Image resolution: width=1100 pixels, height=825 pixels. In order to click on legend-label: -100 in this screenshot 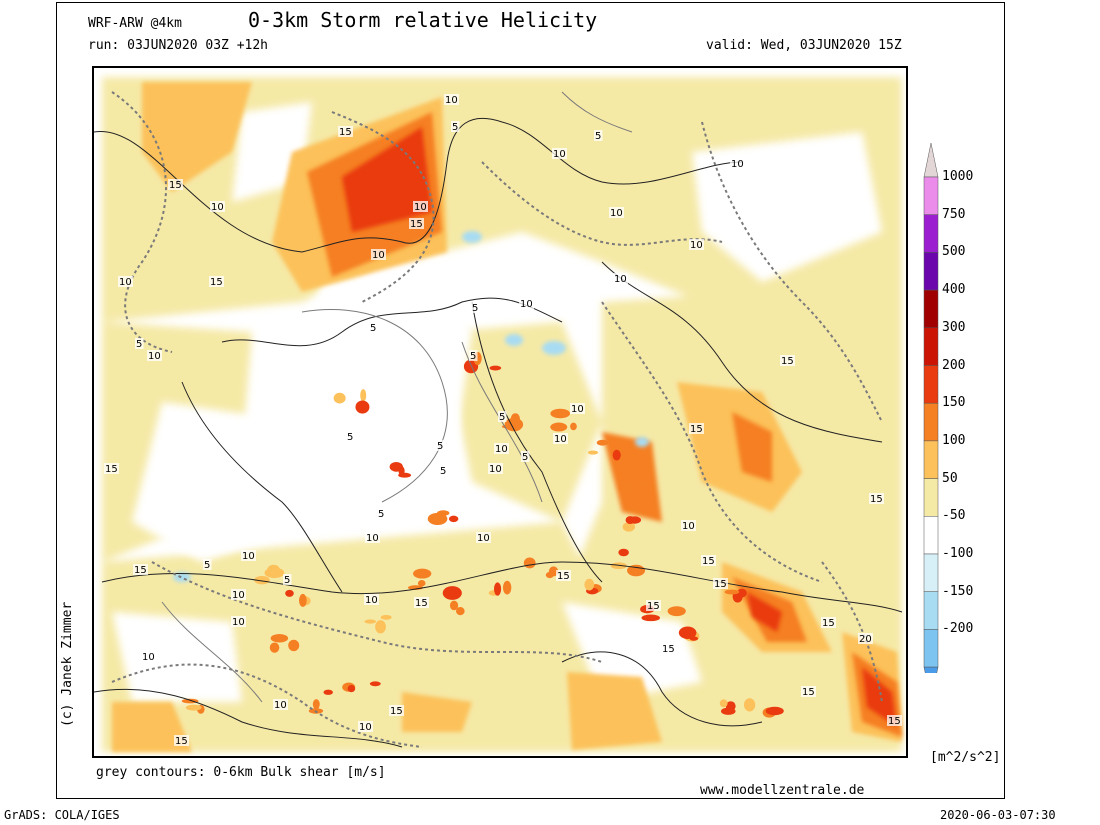, I will do `click(958, 553)`.